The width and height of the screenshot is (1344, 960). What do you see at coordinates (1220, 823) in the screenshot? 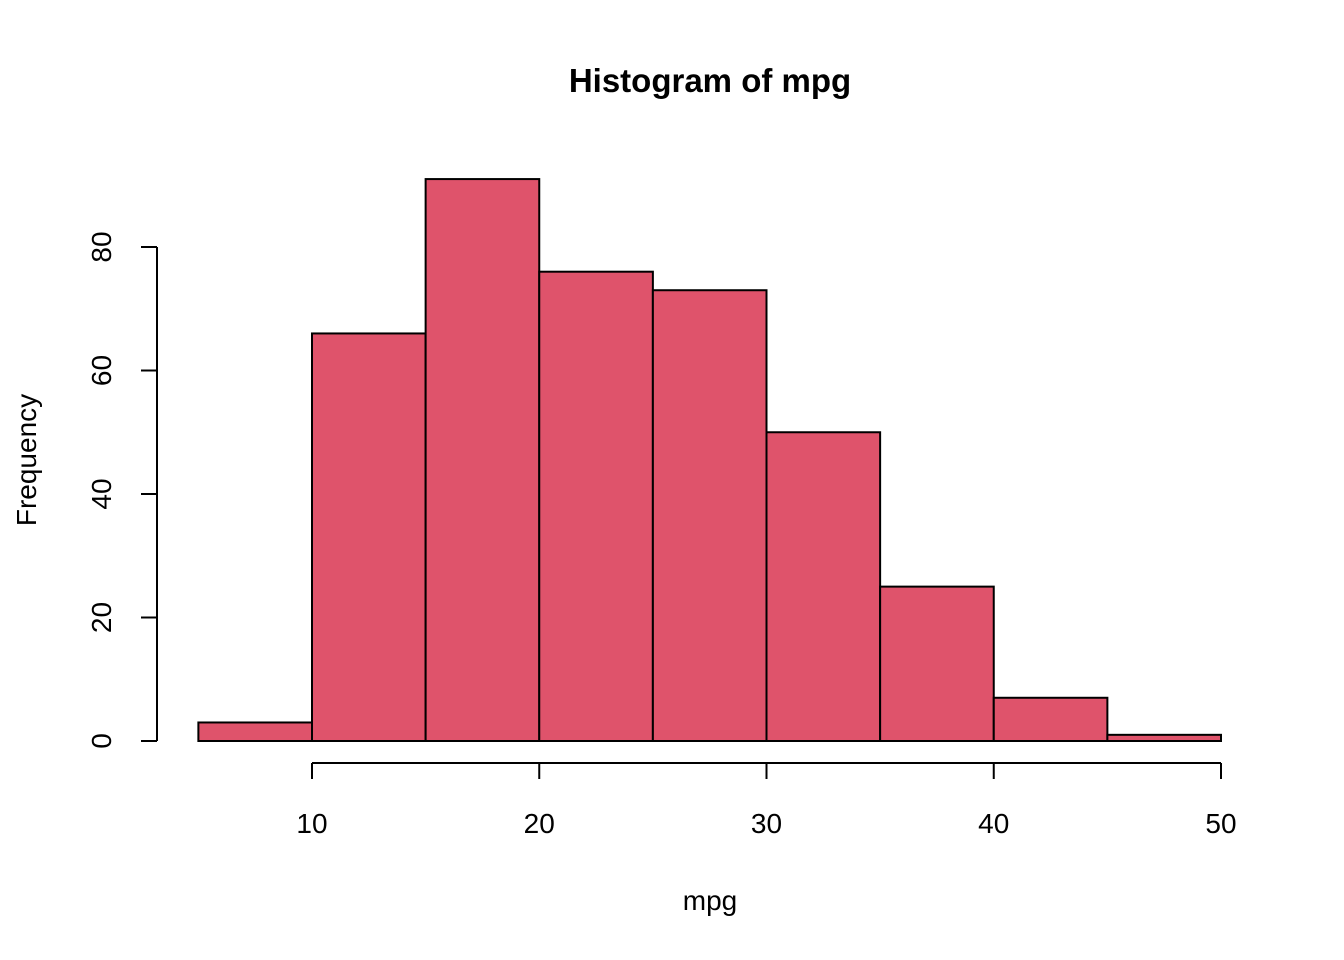
I see `x-tick-label-50: 50` at bounding box center [1220, 823].